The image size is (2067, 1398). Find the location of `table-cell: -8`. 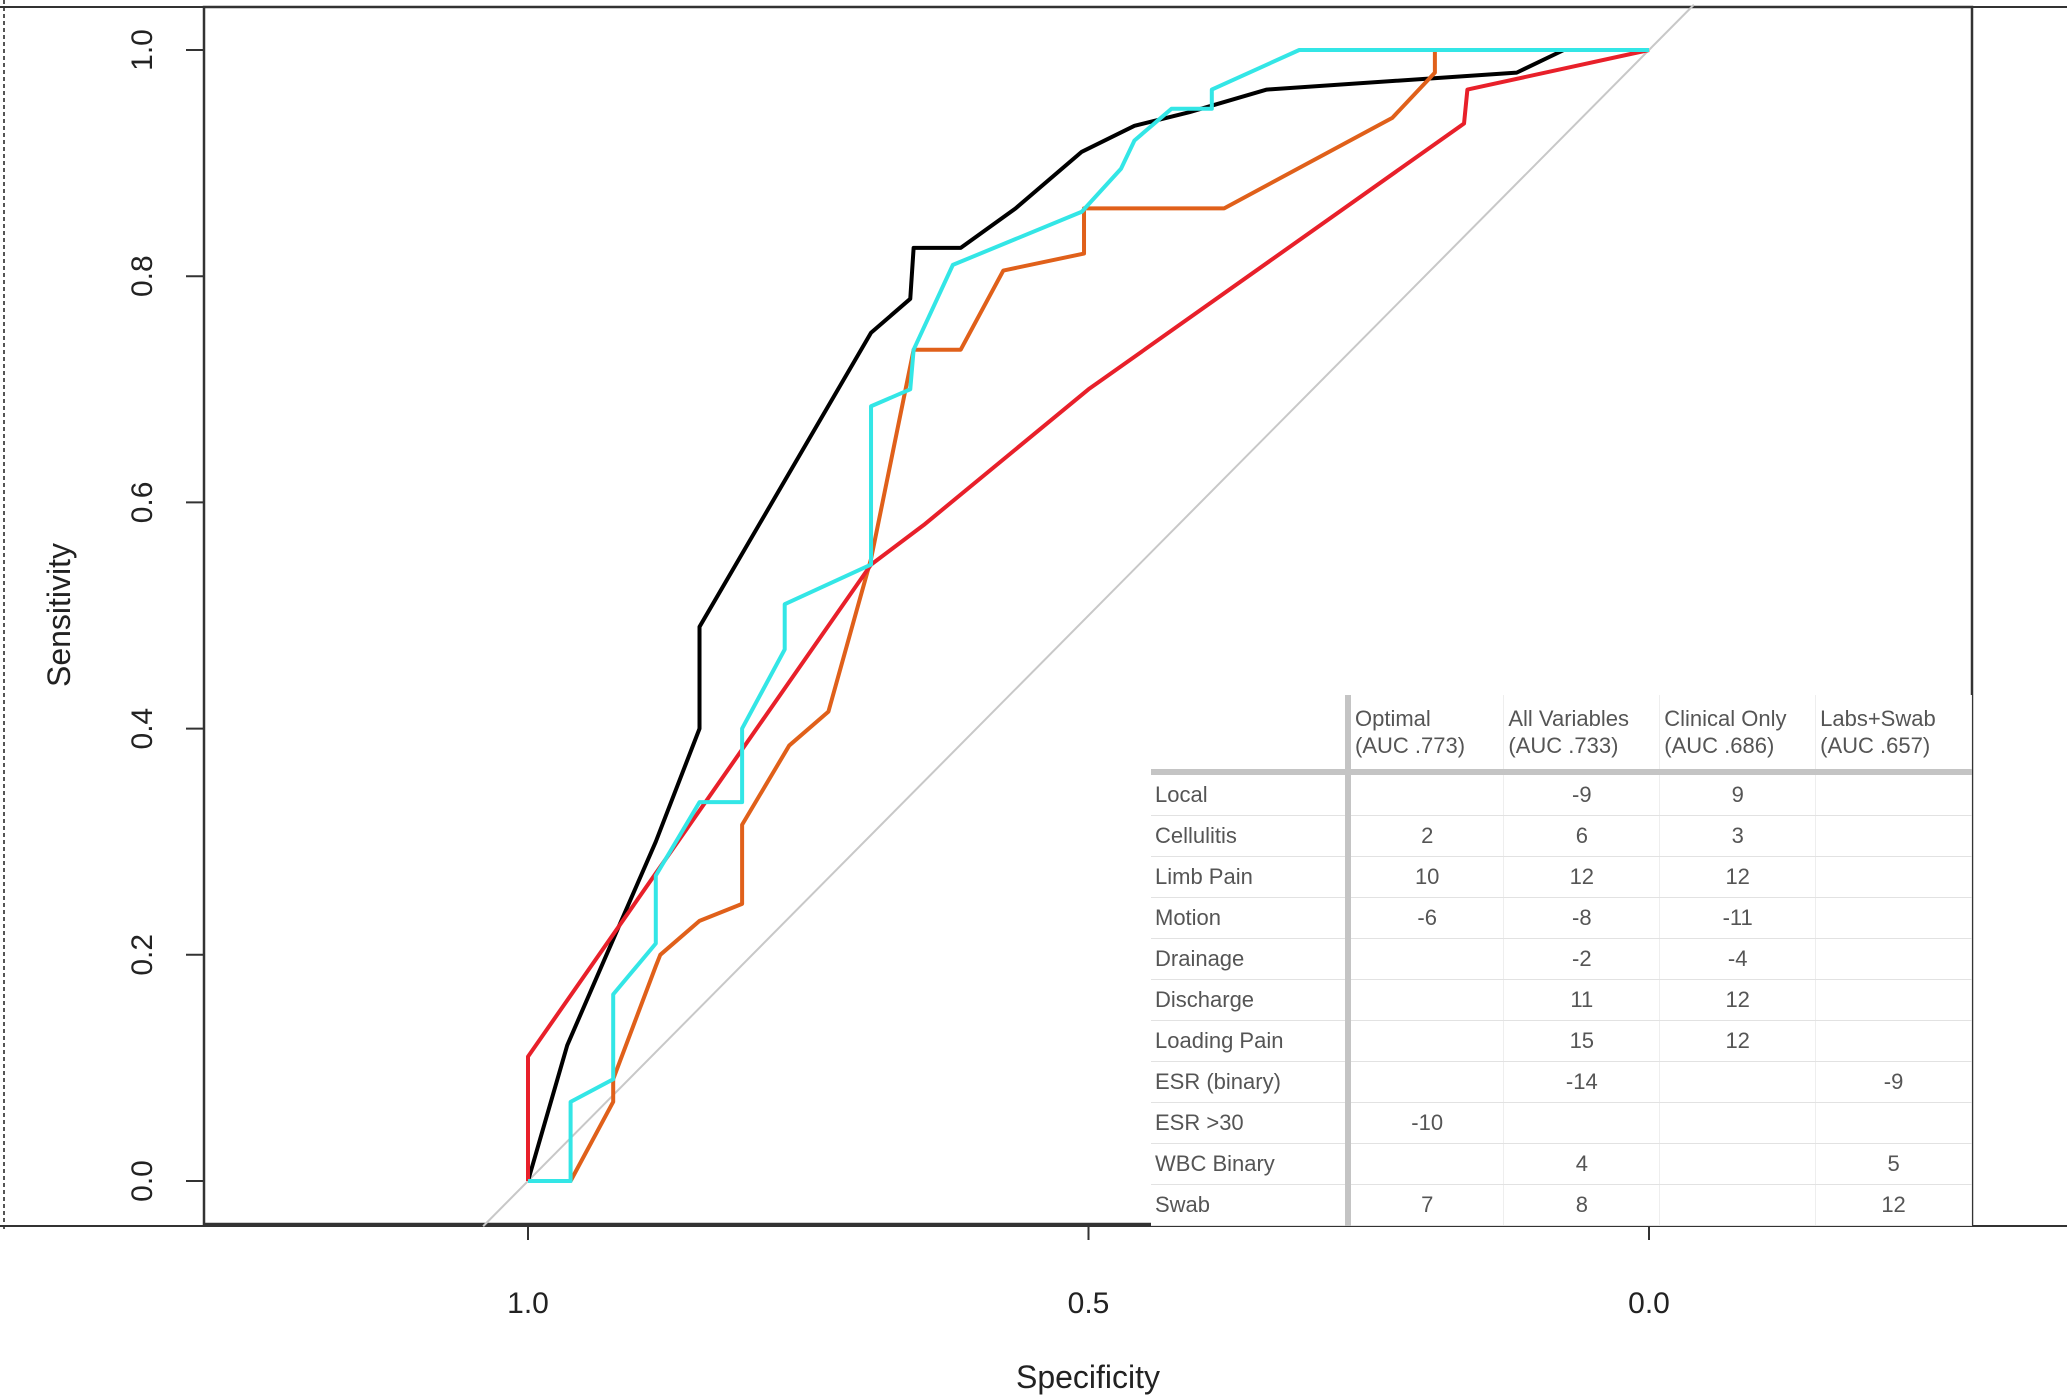

table-cell: -8 is located at coordinates (1582, 918).